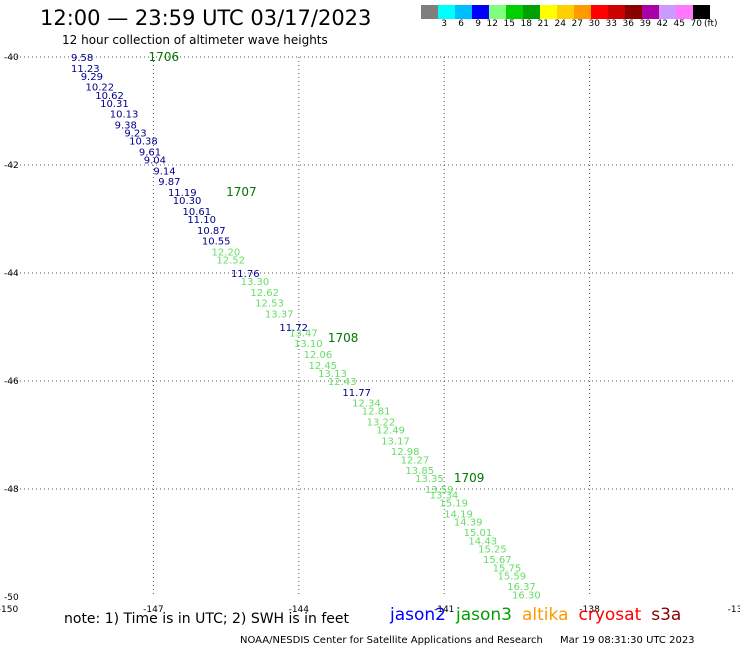  Describe the element at coordinates (82, 58) in the screenshot. I see `data-point-jason2: 9.58` at that location.